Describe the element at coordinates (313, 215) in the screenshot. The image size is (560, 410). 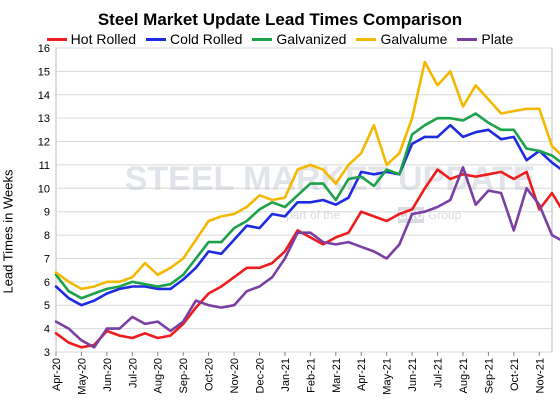
I see `watermark-sub-left: part of the` at that location.